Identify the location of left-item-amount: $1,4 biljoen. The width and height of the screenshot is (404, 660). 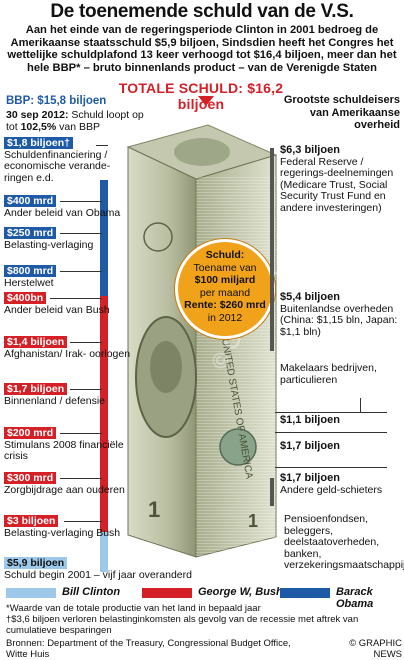
(36, 342).